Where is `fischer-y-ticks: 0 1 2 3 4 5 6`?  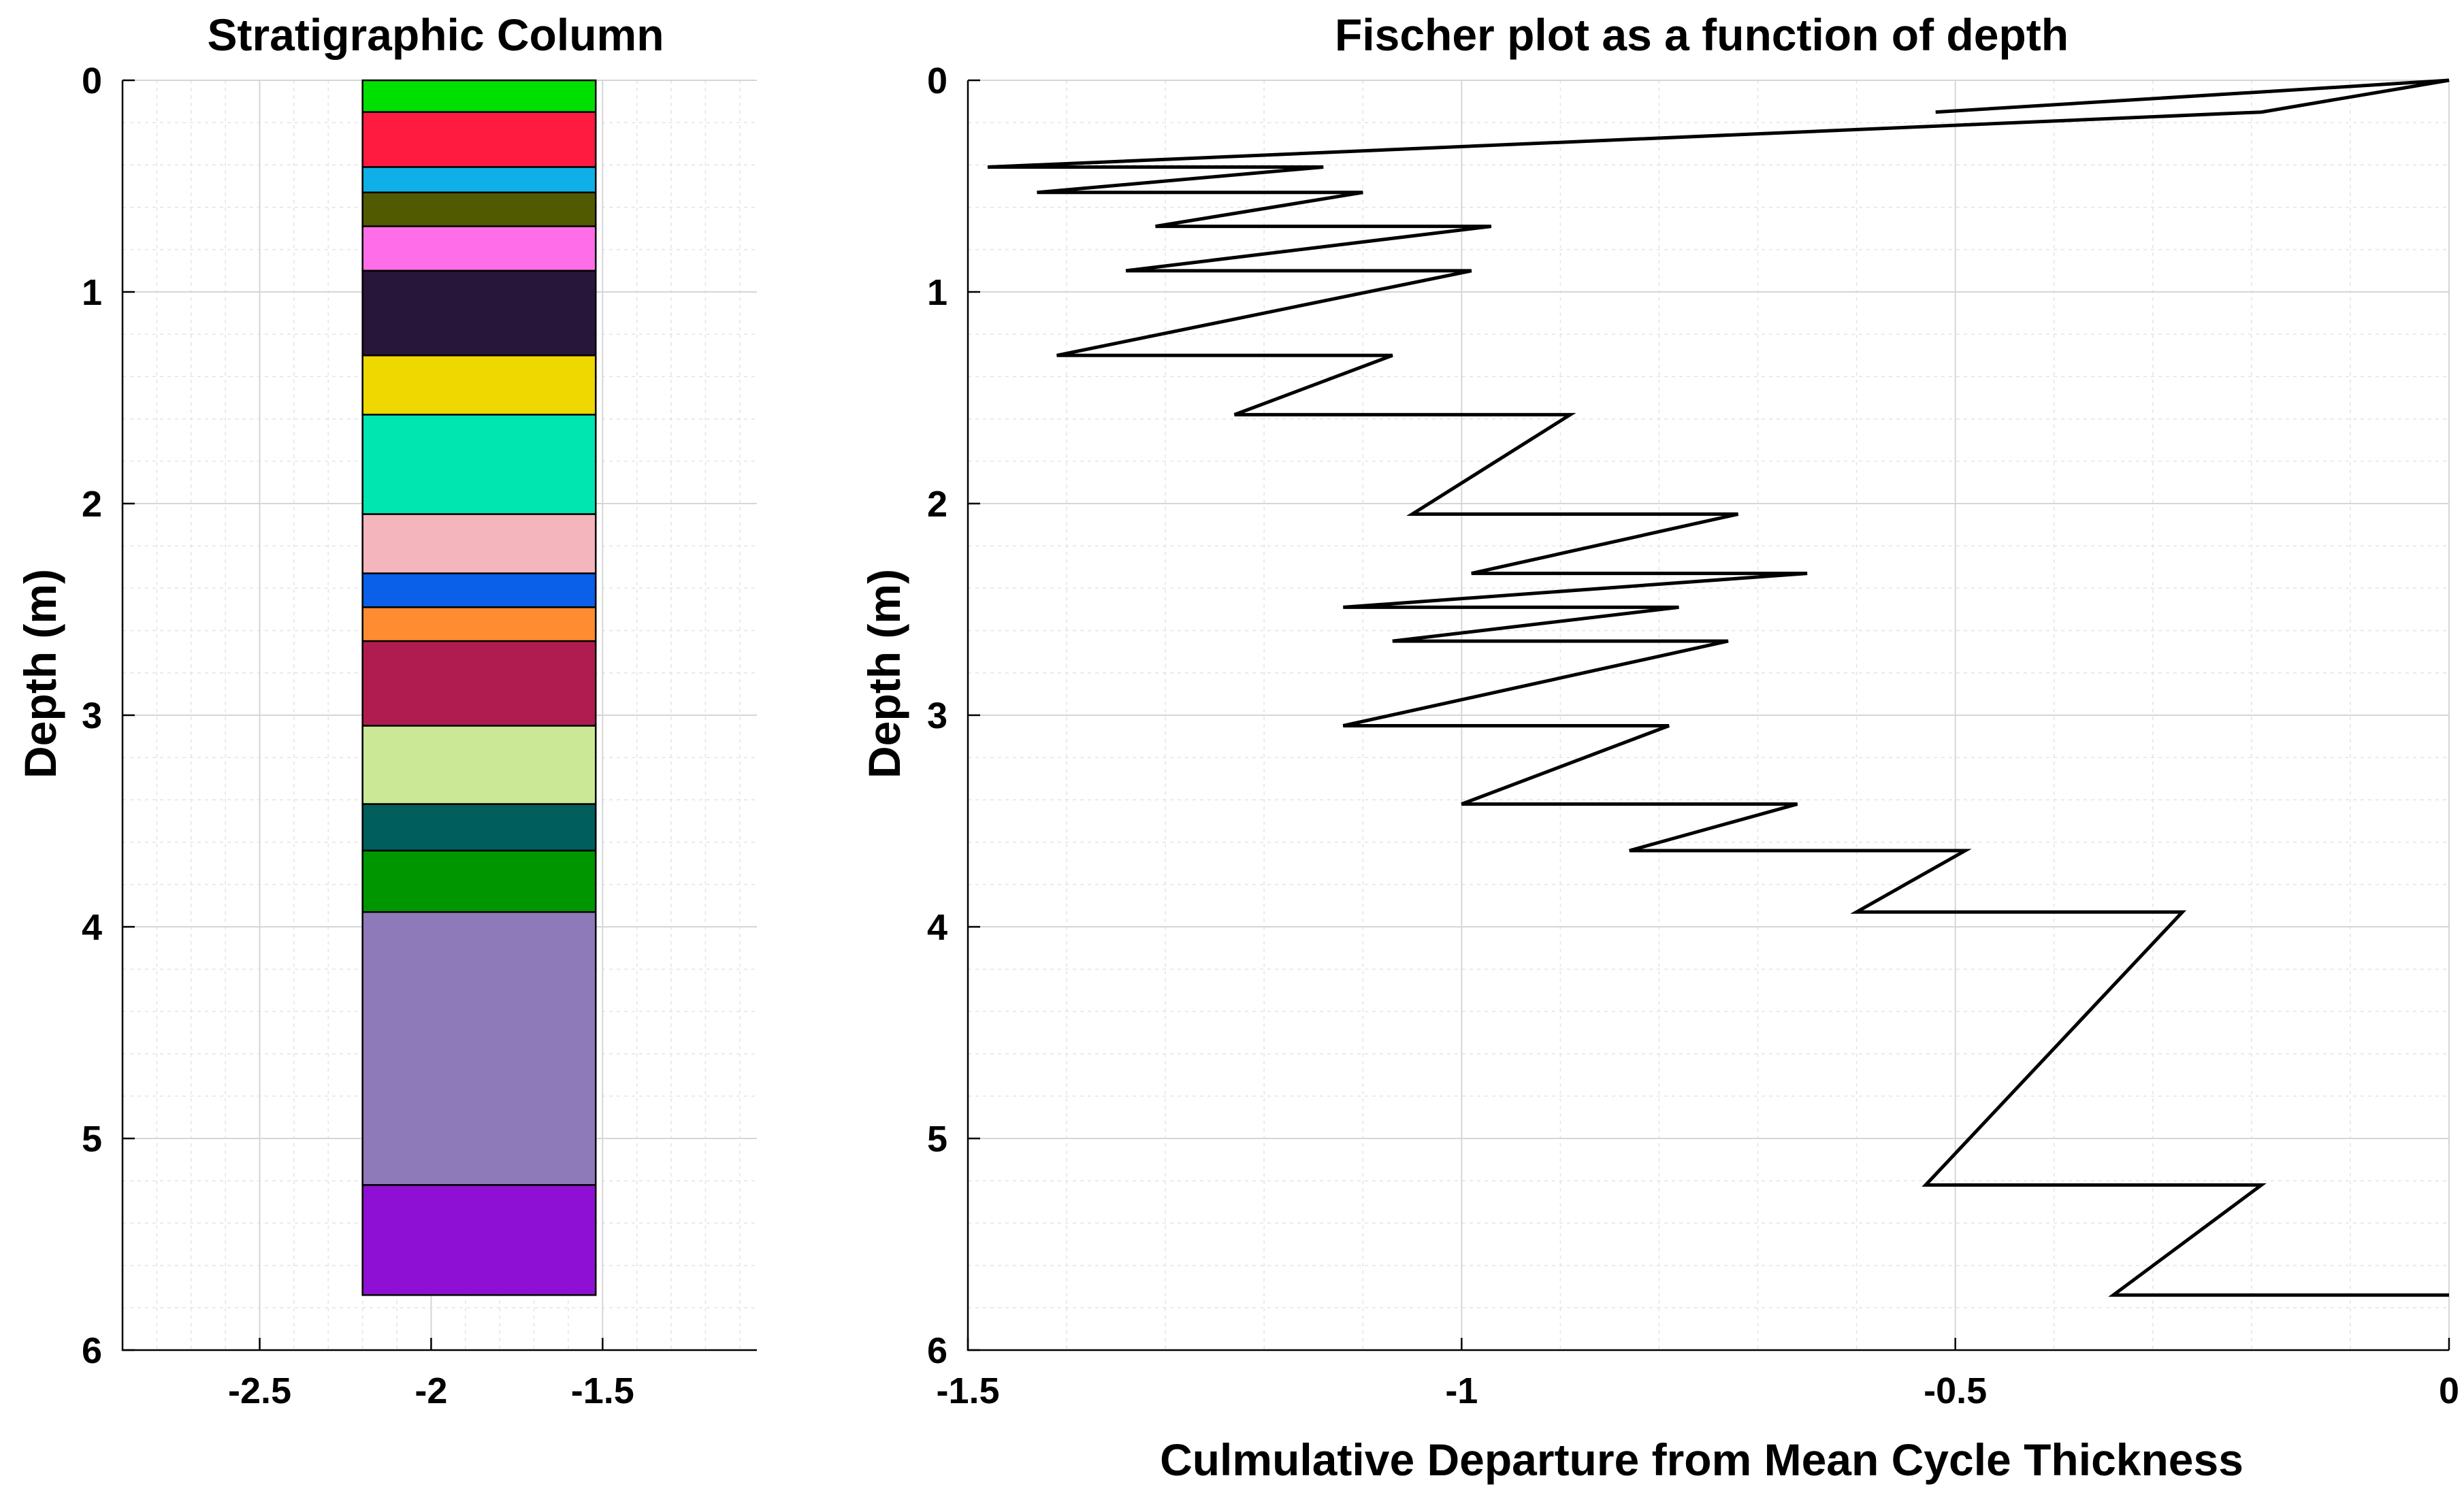 fischer-y-ticks: 0 1 2 3 4 5 6 is located at coordinates (953, 716).